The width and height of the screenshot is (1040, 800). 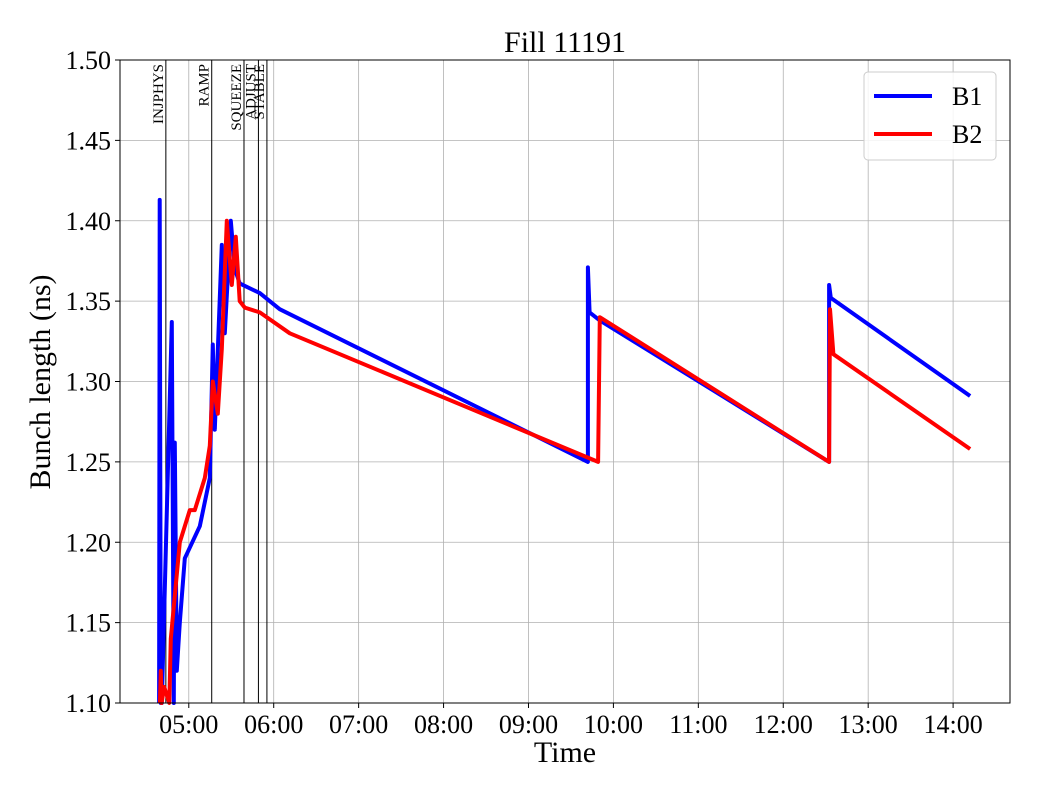 I want to click on y-tick-label: 1.20, so click(x=89, y=542).